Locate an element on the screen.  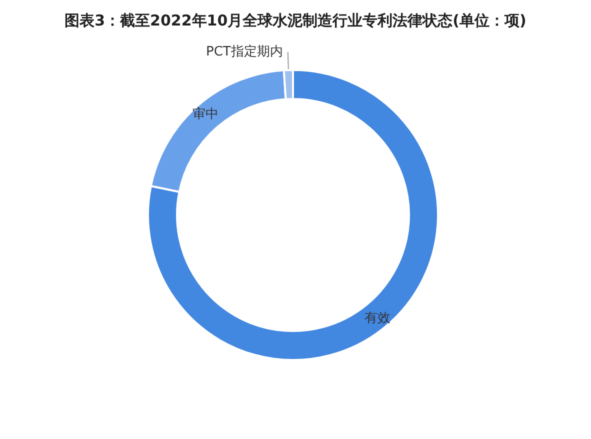
slice-label: 审中 is located at coordinates (205, 114).